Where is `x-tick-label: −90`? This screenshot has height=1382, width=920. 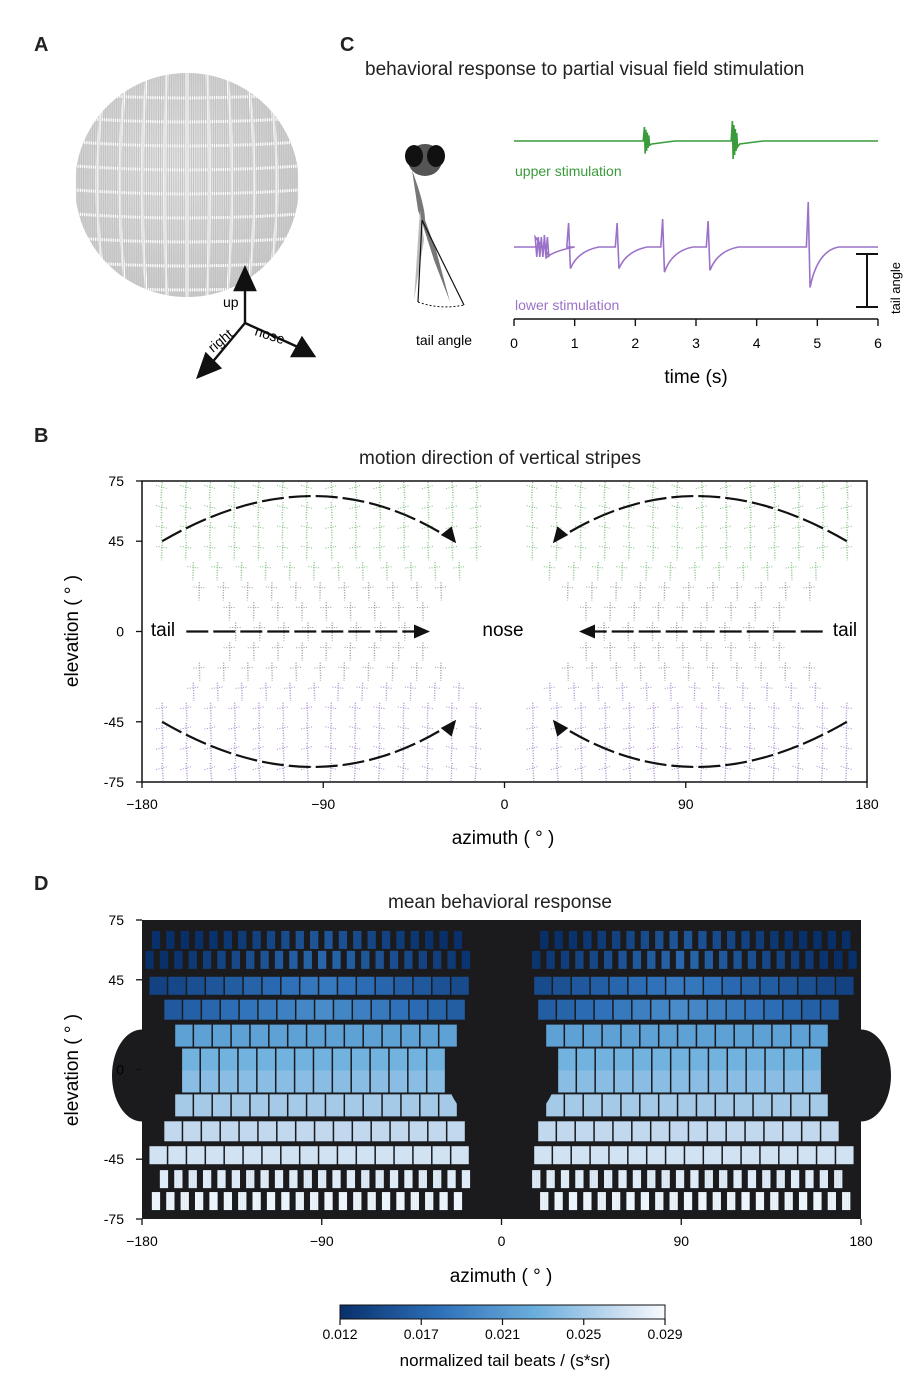 x-tick-label: −90 is located at coordinates (323, 804).